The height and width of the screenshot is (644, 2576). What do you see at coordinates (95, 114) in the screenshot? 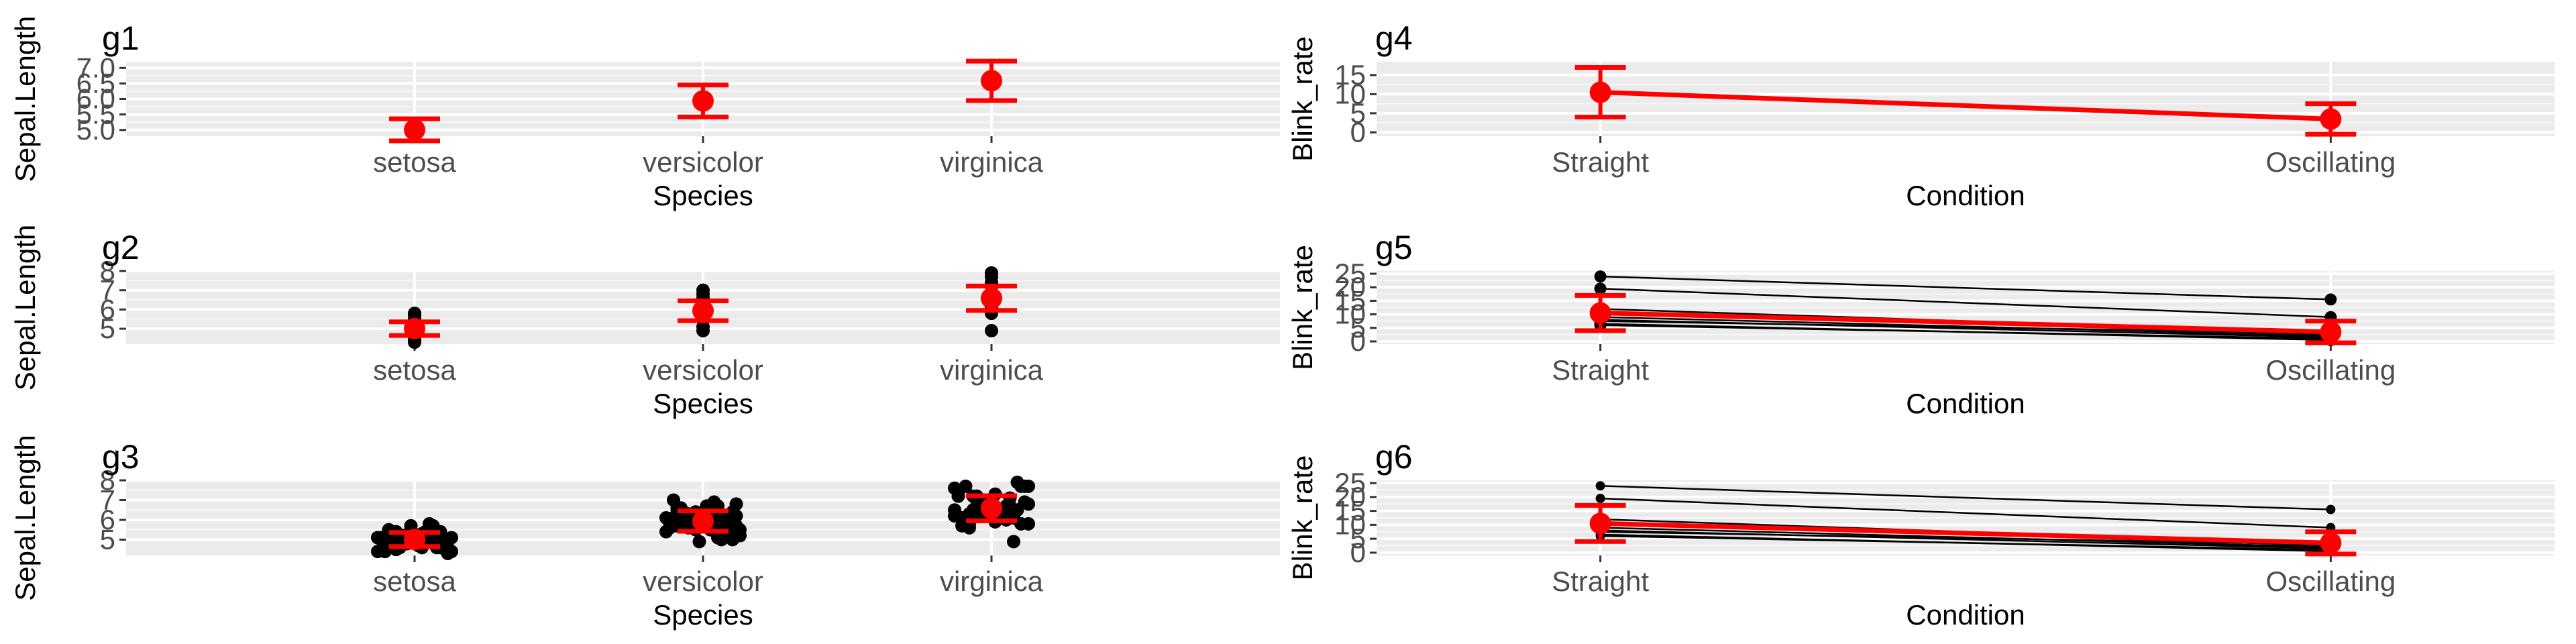
I see `y-tick-label: 5.5` at bounding box center [95, 114].